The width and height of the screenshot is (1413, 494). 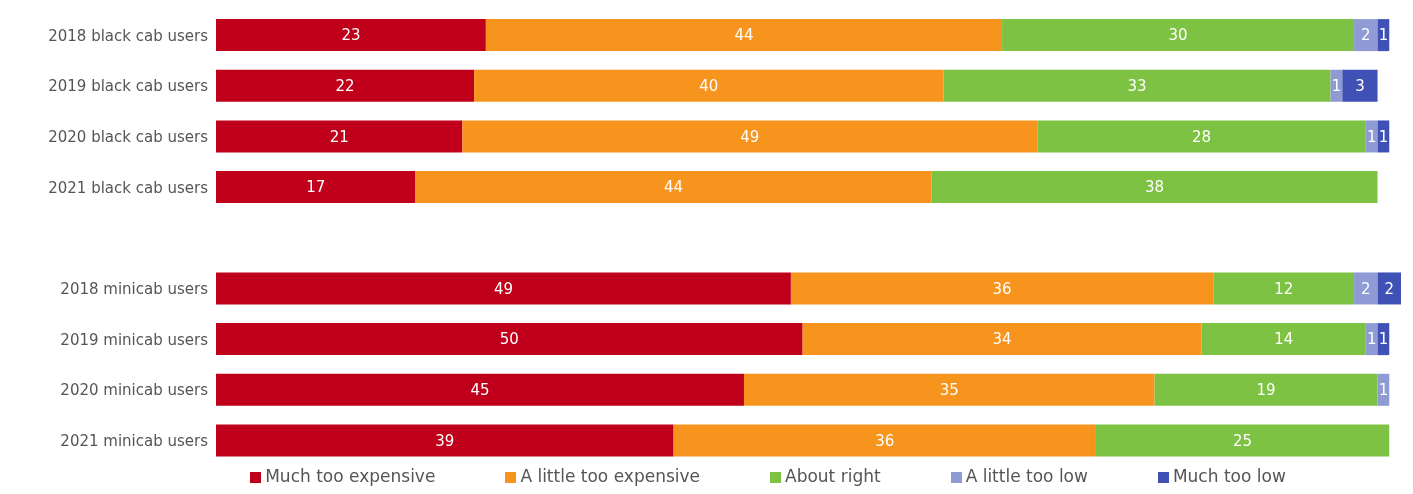 I want to click on data-label: 30, so click(x=1178, y=35).